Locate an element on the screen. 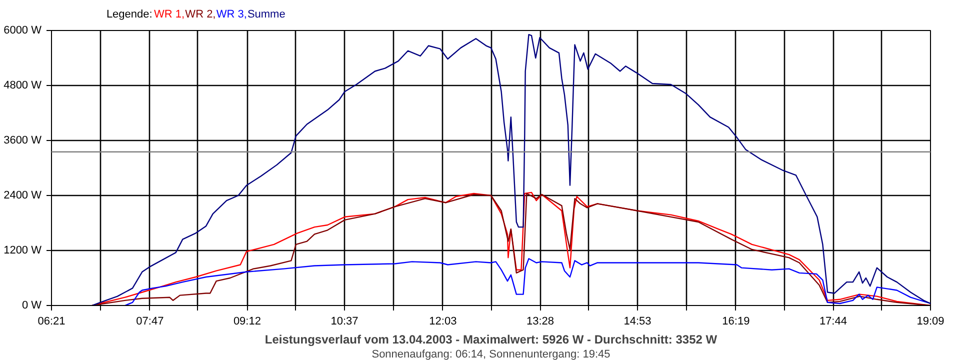 The image size is (960, 360). y-tick-label: 4800 W is located at coordinates (23, 86).